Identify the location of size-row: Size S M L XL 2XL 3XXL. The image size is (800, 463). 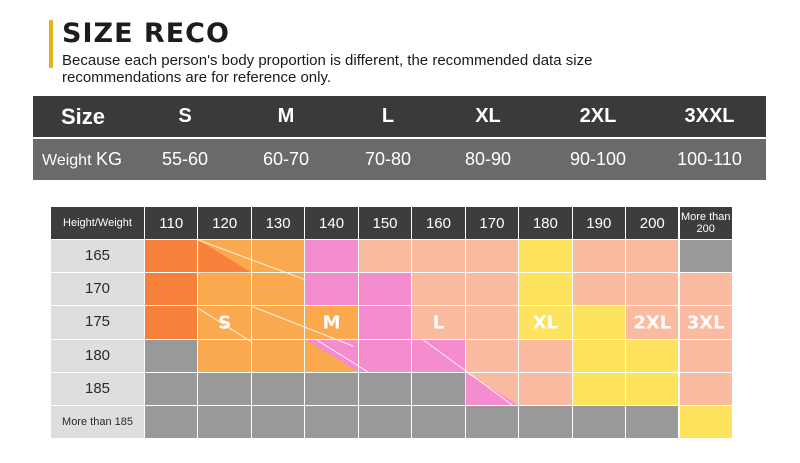
(399, 117).